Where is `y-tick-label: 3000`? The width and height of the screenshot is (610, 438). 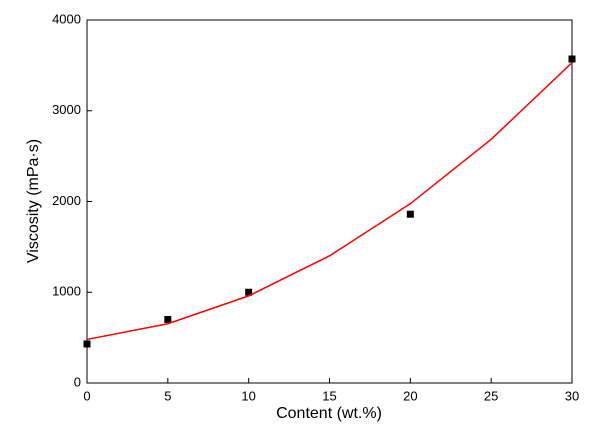
y-tick-label: 3000 is located at coordinates (66, 109).